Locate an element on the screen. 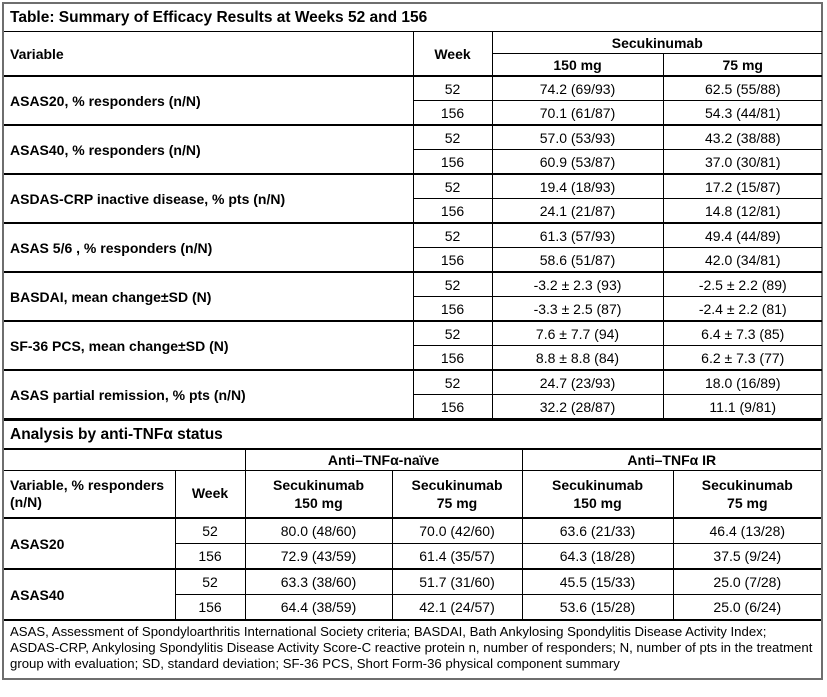 This screenshot has height=697, width=827. value-cell: 24.7 (23/93) is located at coordinates (577, 382).